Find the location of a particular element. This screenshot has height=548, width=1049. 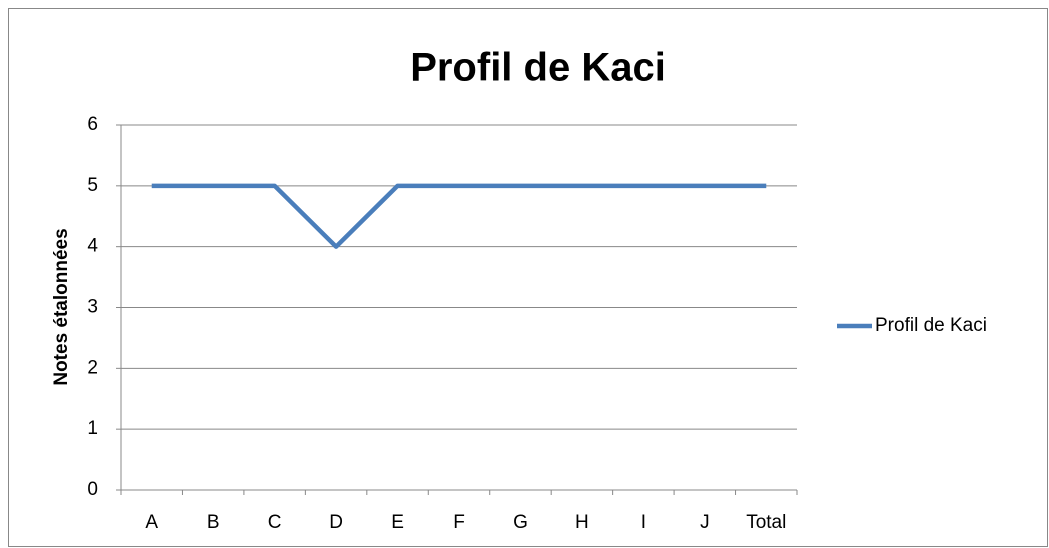

x-tick-label: C is located at coordinates (275, 522).